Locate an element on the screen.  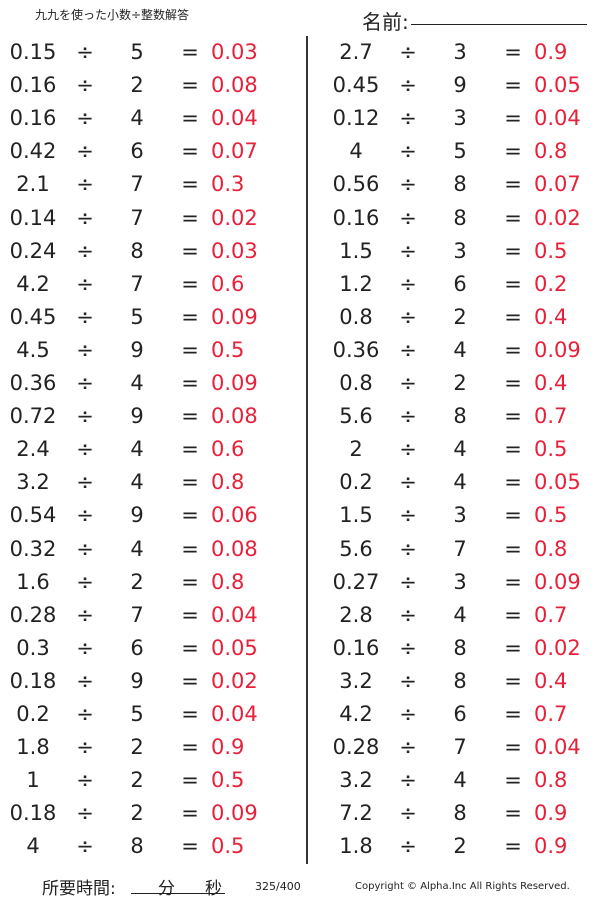
answer: 0.02 is located at coordinates (234, 217).